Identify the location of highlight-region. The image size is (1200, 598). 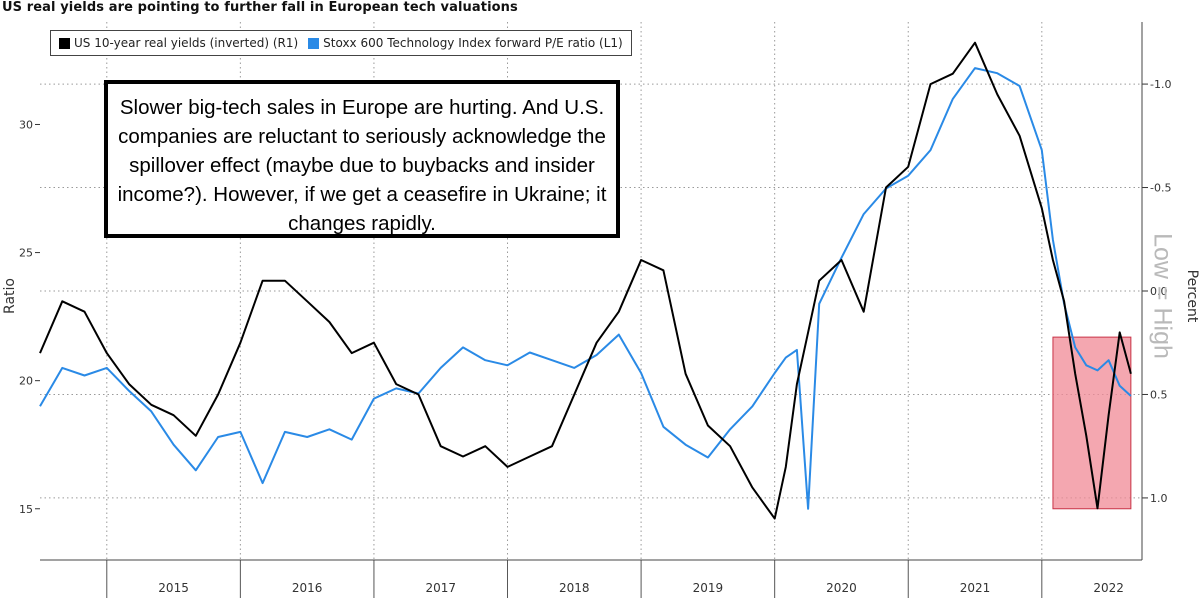
(1092, 423).